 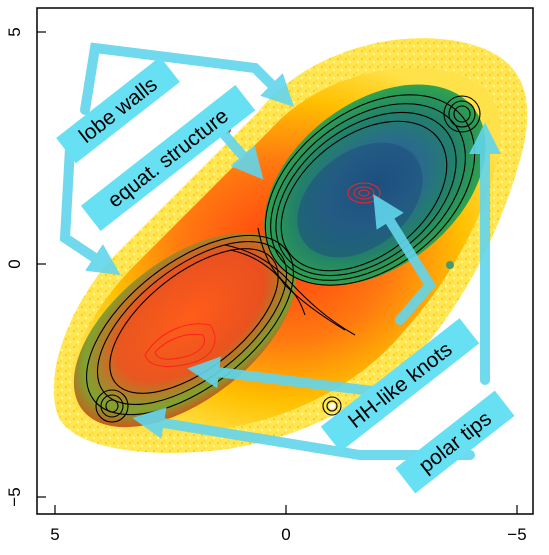 What do you see at coordinates (14, 496) in the screenshot?
I see `y-tick-bottom: −5` at bounding box center [14, 496].